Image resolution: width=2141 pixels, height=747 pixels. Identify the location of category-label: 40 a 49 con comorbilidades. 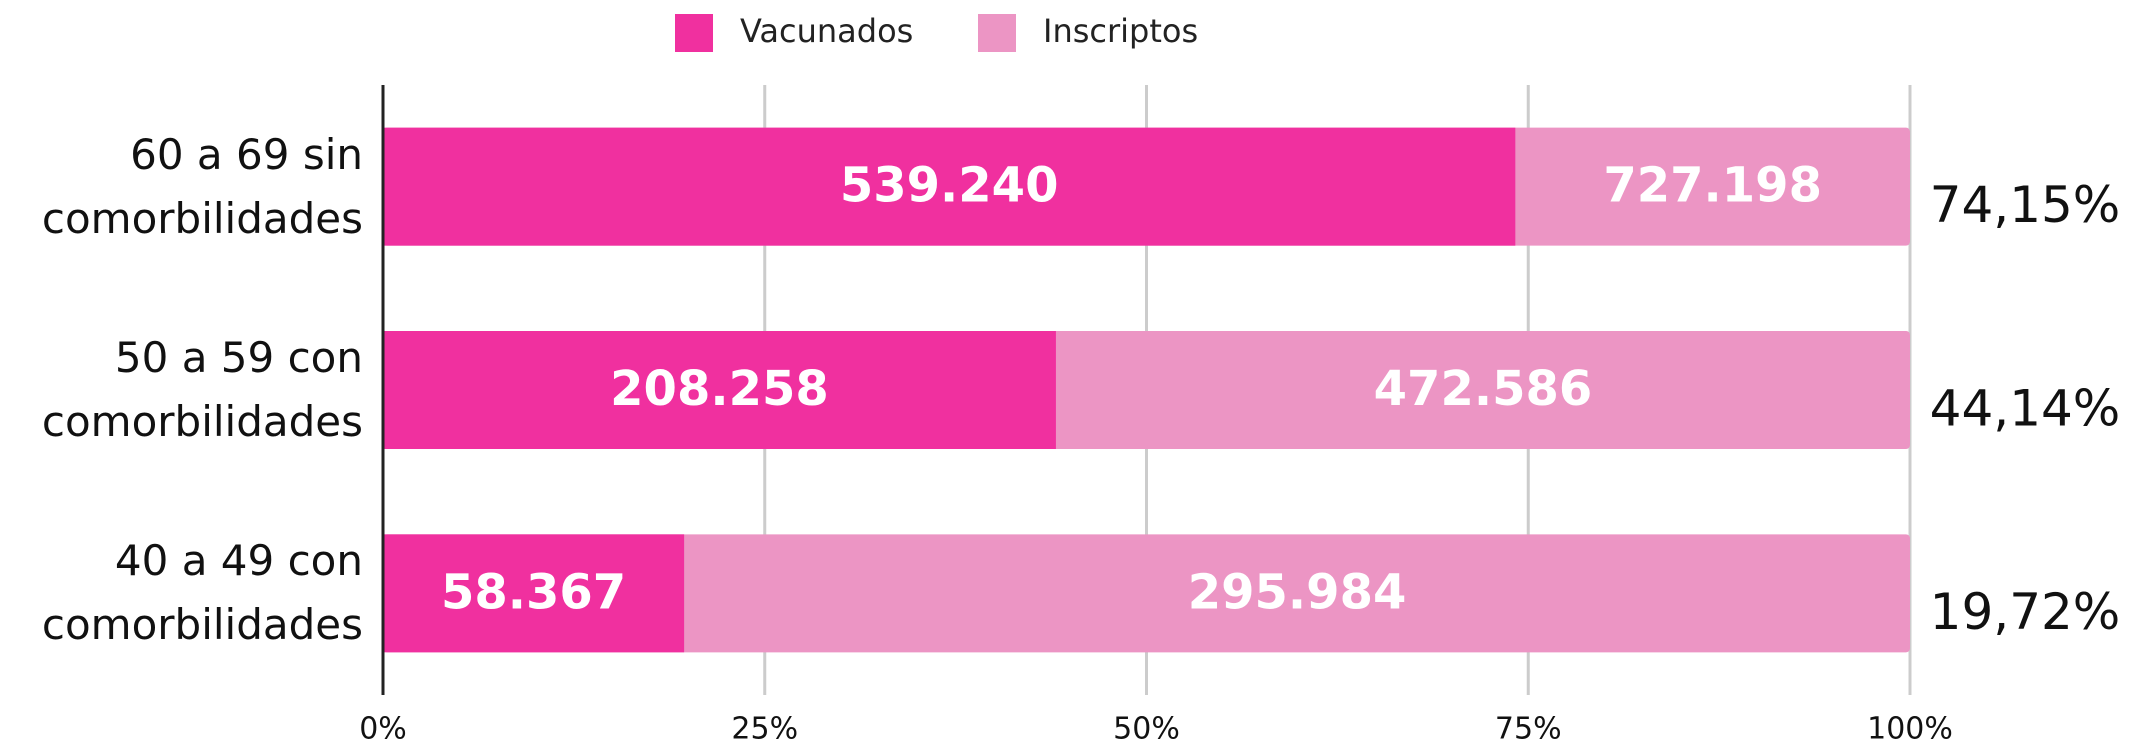
(202, 593).